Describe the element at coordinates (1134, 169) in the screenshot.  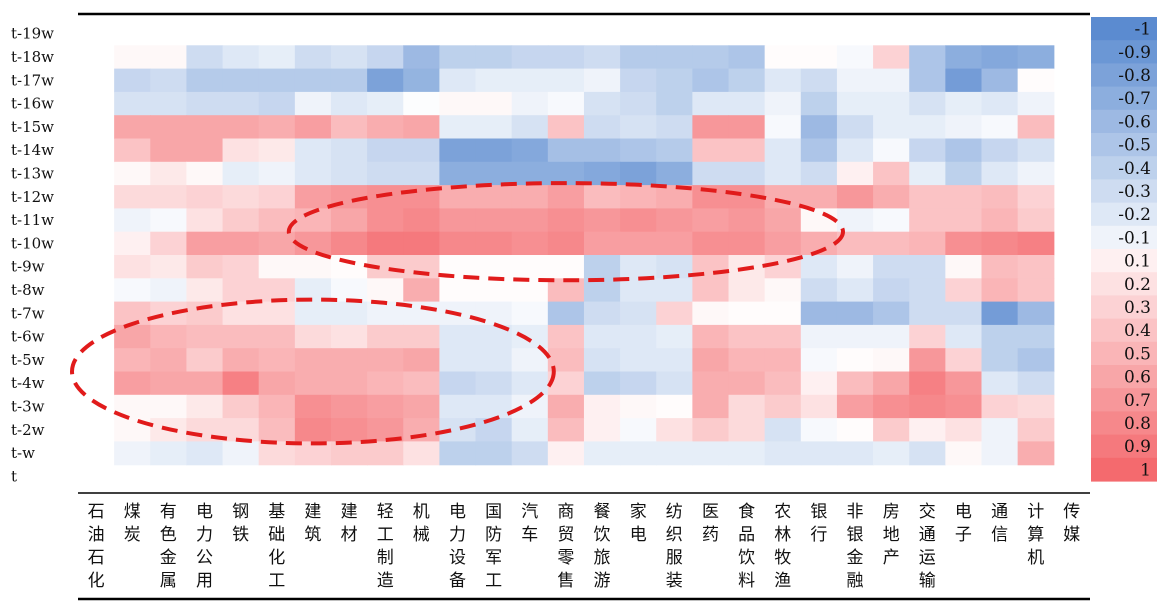
I see `colorbar-label: -0.4` at that location.